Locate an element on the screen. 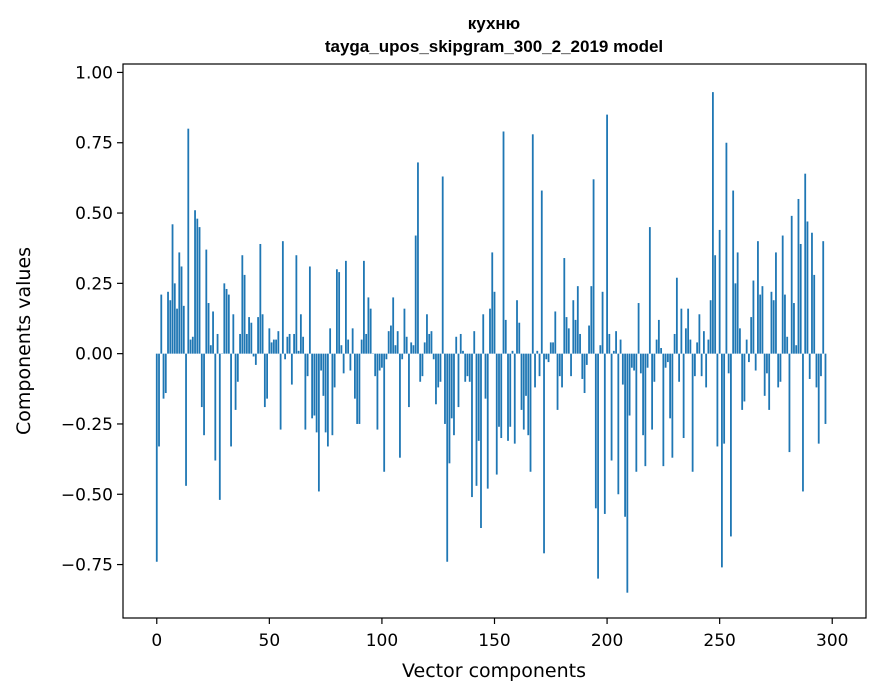  x-tick-label: 250 is located at coordinates (719, 641).